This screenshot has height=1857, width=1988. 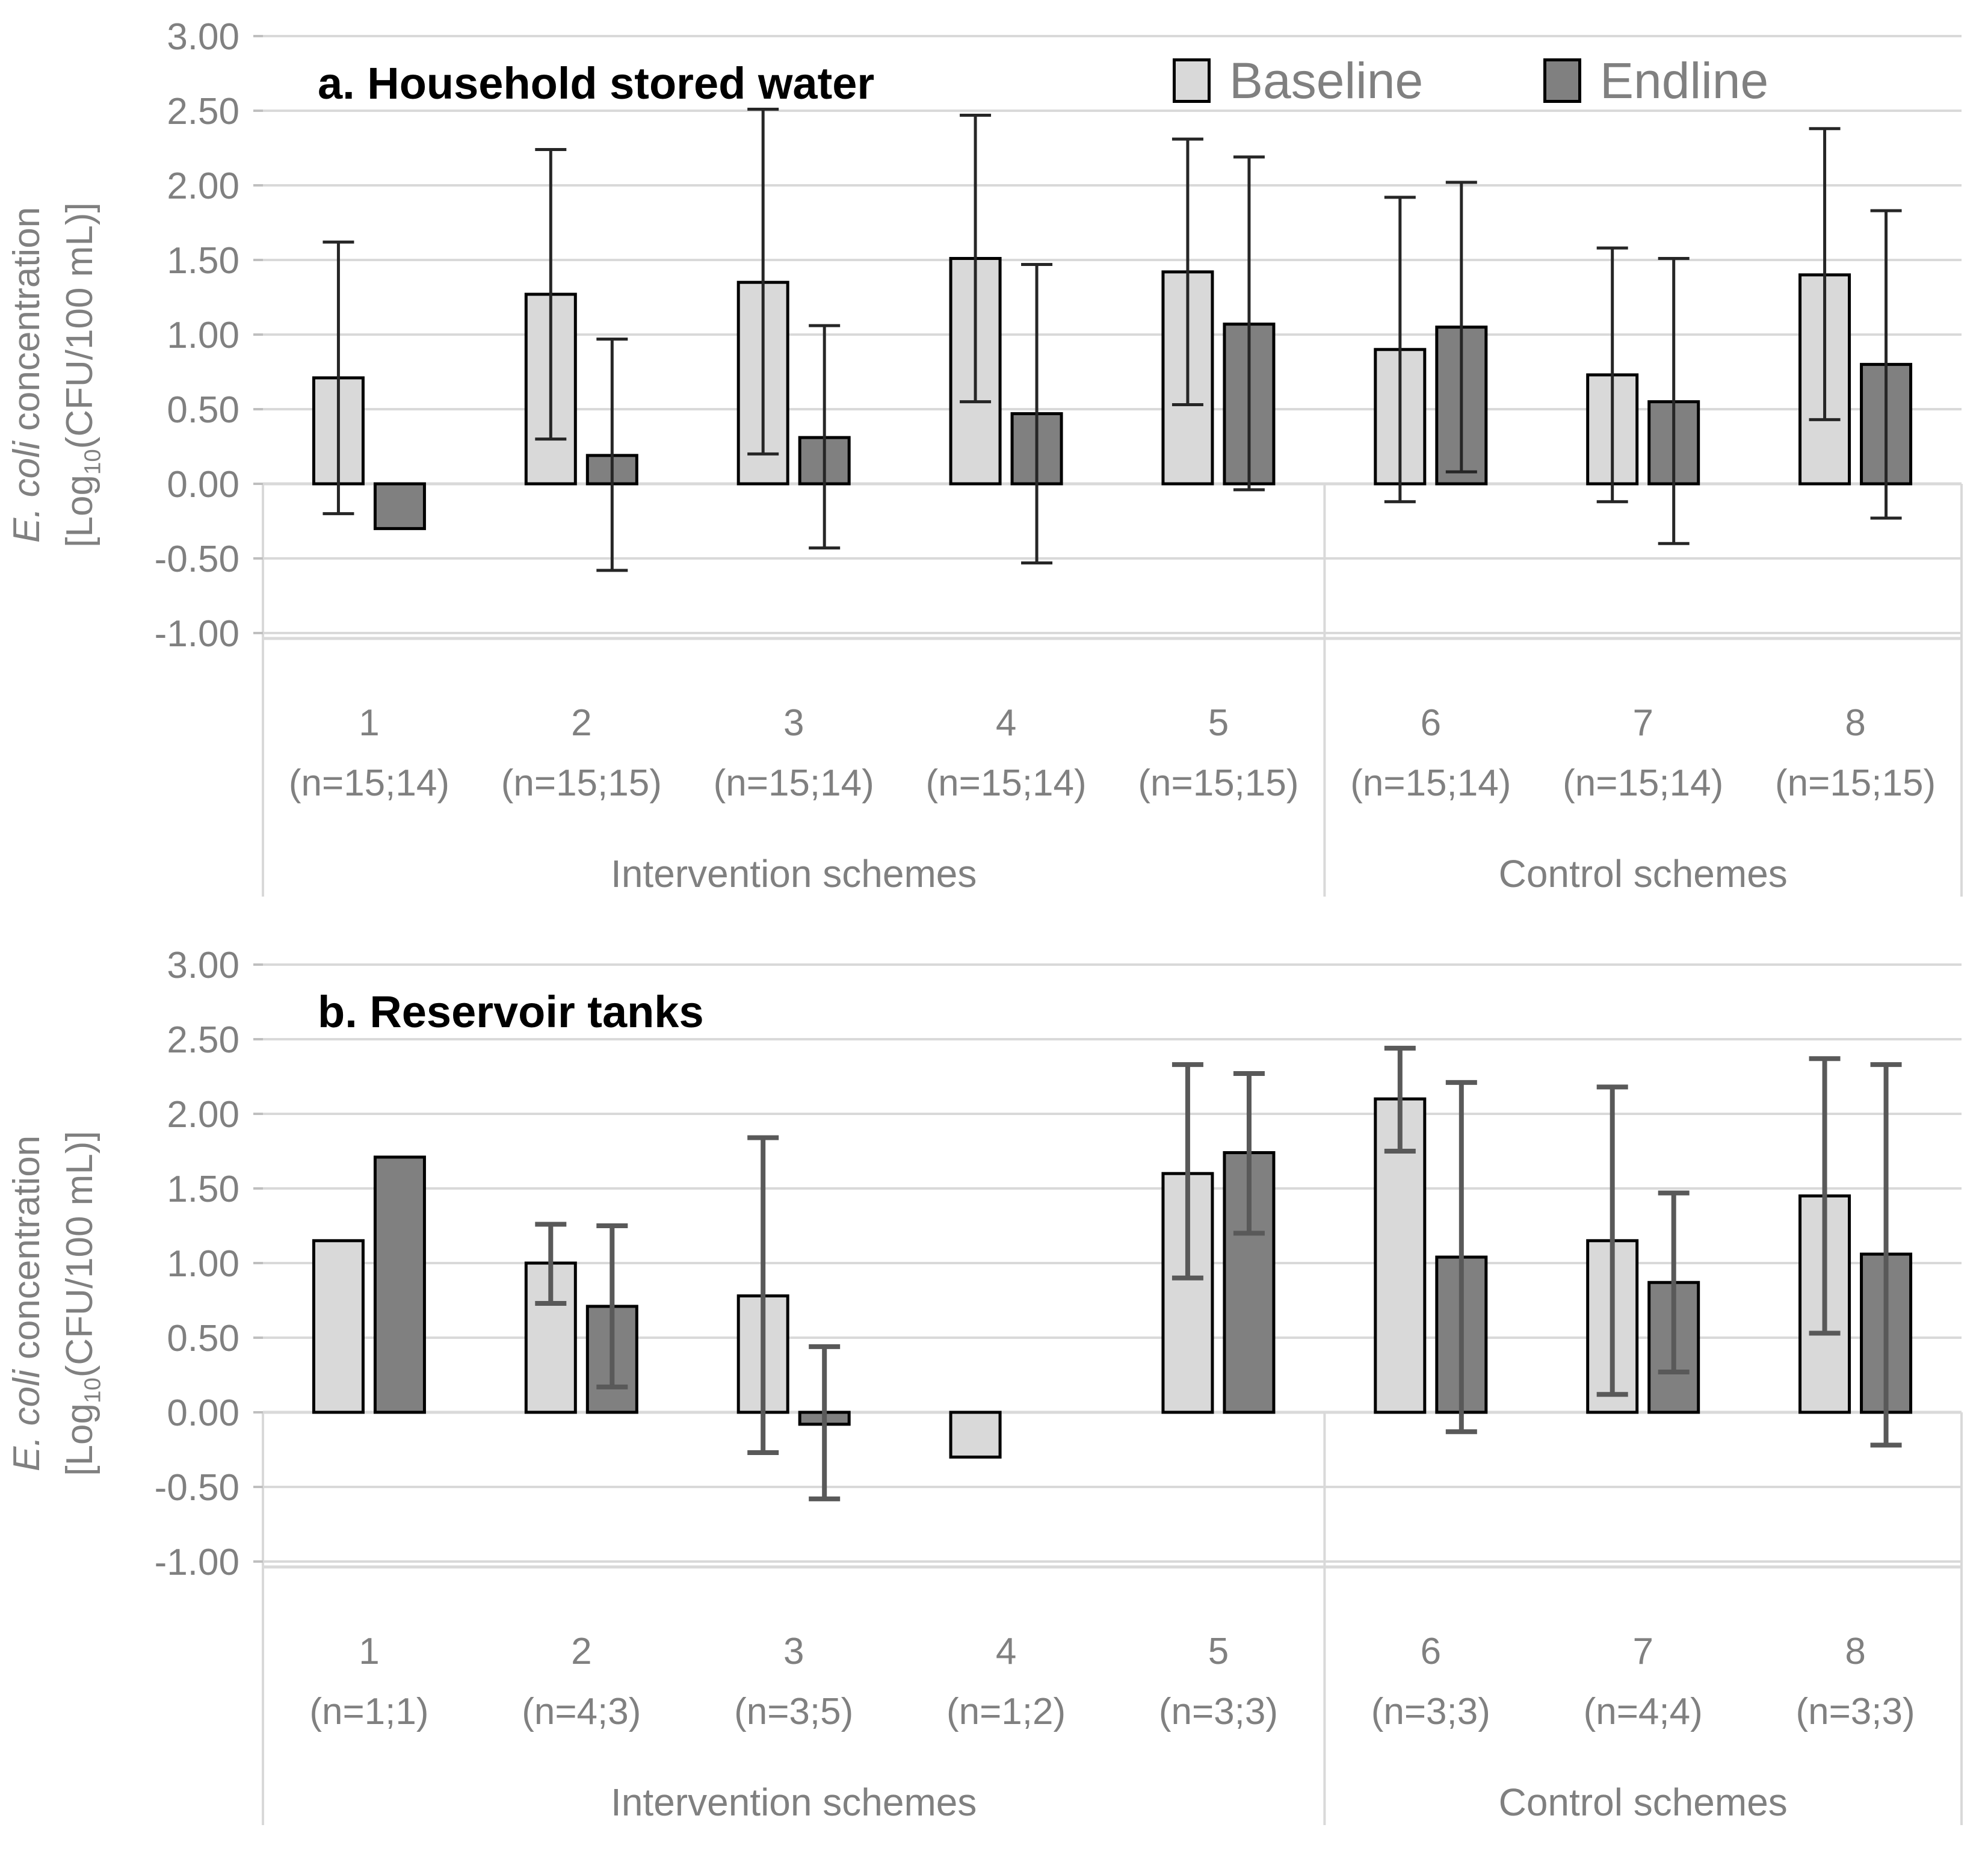 What do you see at coordinates (1326, 80) in the screenshot?
I see `legend-baseline-label: Baseline` at bounding box center [1326, 80].